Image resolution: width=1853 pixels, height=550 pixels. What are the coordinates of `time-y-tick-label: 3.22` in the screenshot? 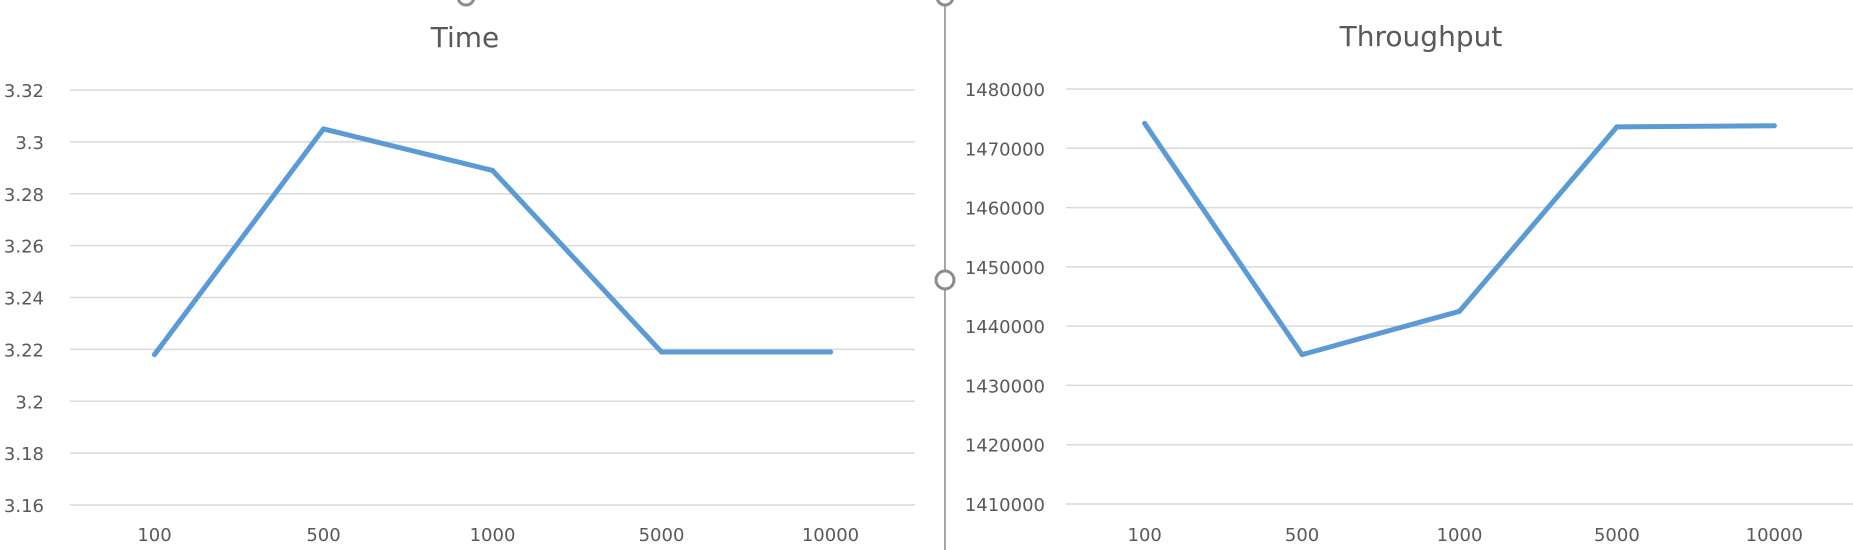 It's located at (24, 350).